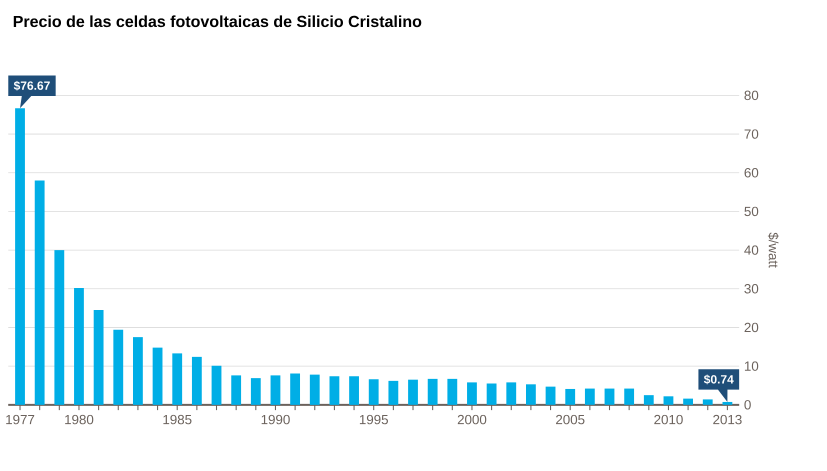  What do you see at coordinates (751, 250) in the screenshot?
I see `y-tick-label: 40` at bounding box center [751, 250].